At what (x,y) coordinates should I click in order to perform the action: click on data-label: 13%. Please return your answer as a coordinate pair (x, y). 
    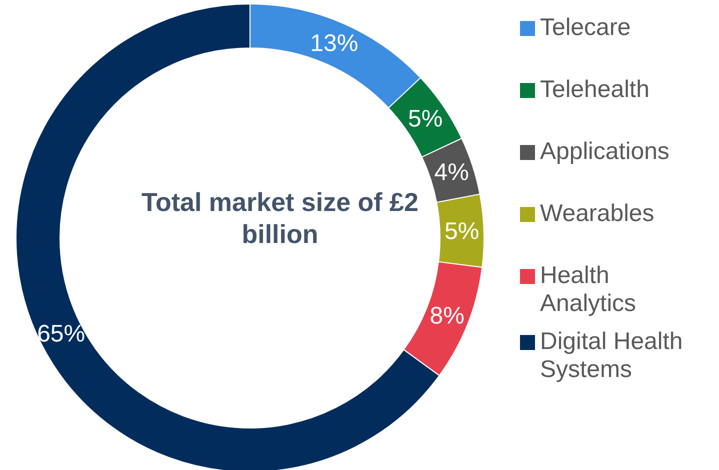
    Looking at the image, I should click on (334, 43).